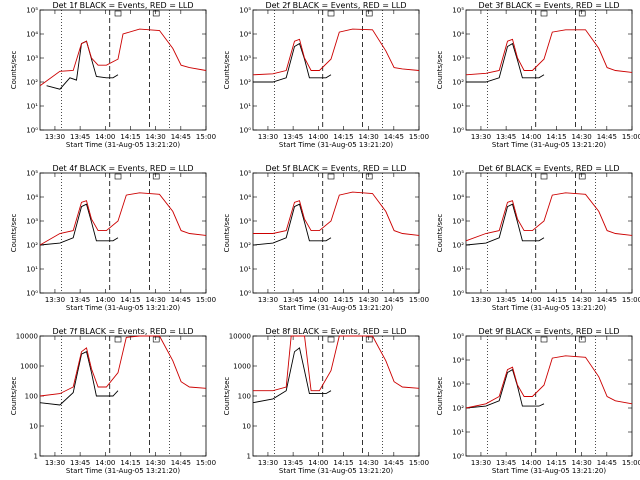 The height and width of the screenshot is (480, 640). What do you see at coordinates (246, 427) in the screenshot?
I see `y-tick-label: 10` at bounding box center [246, 427].